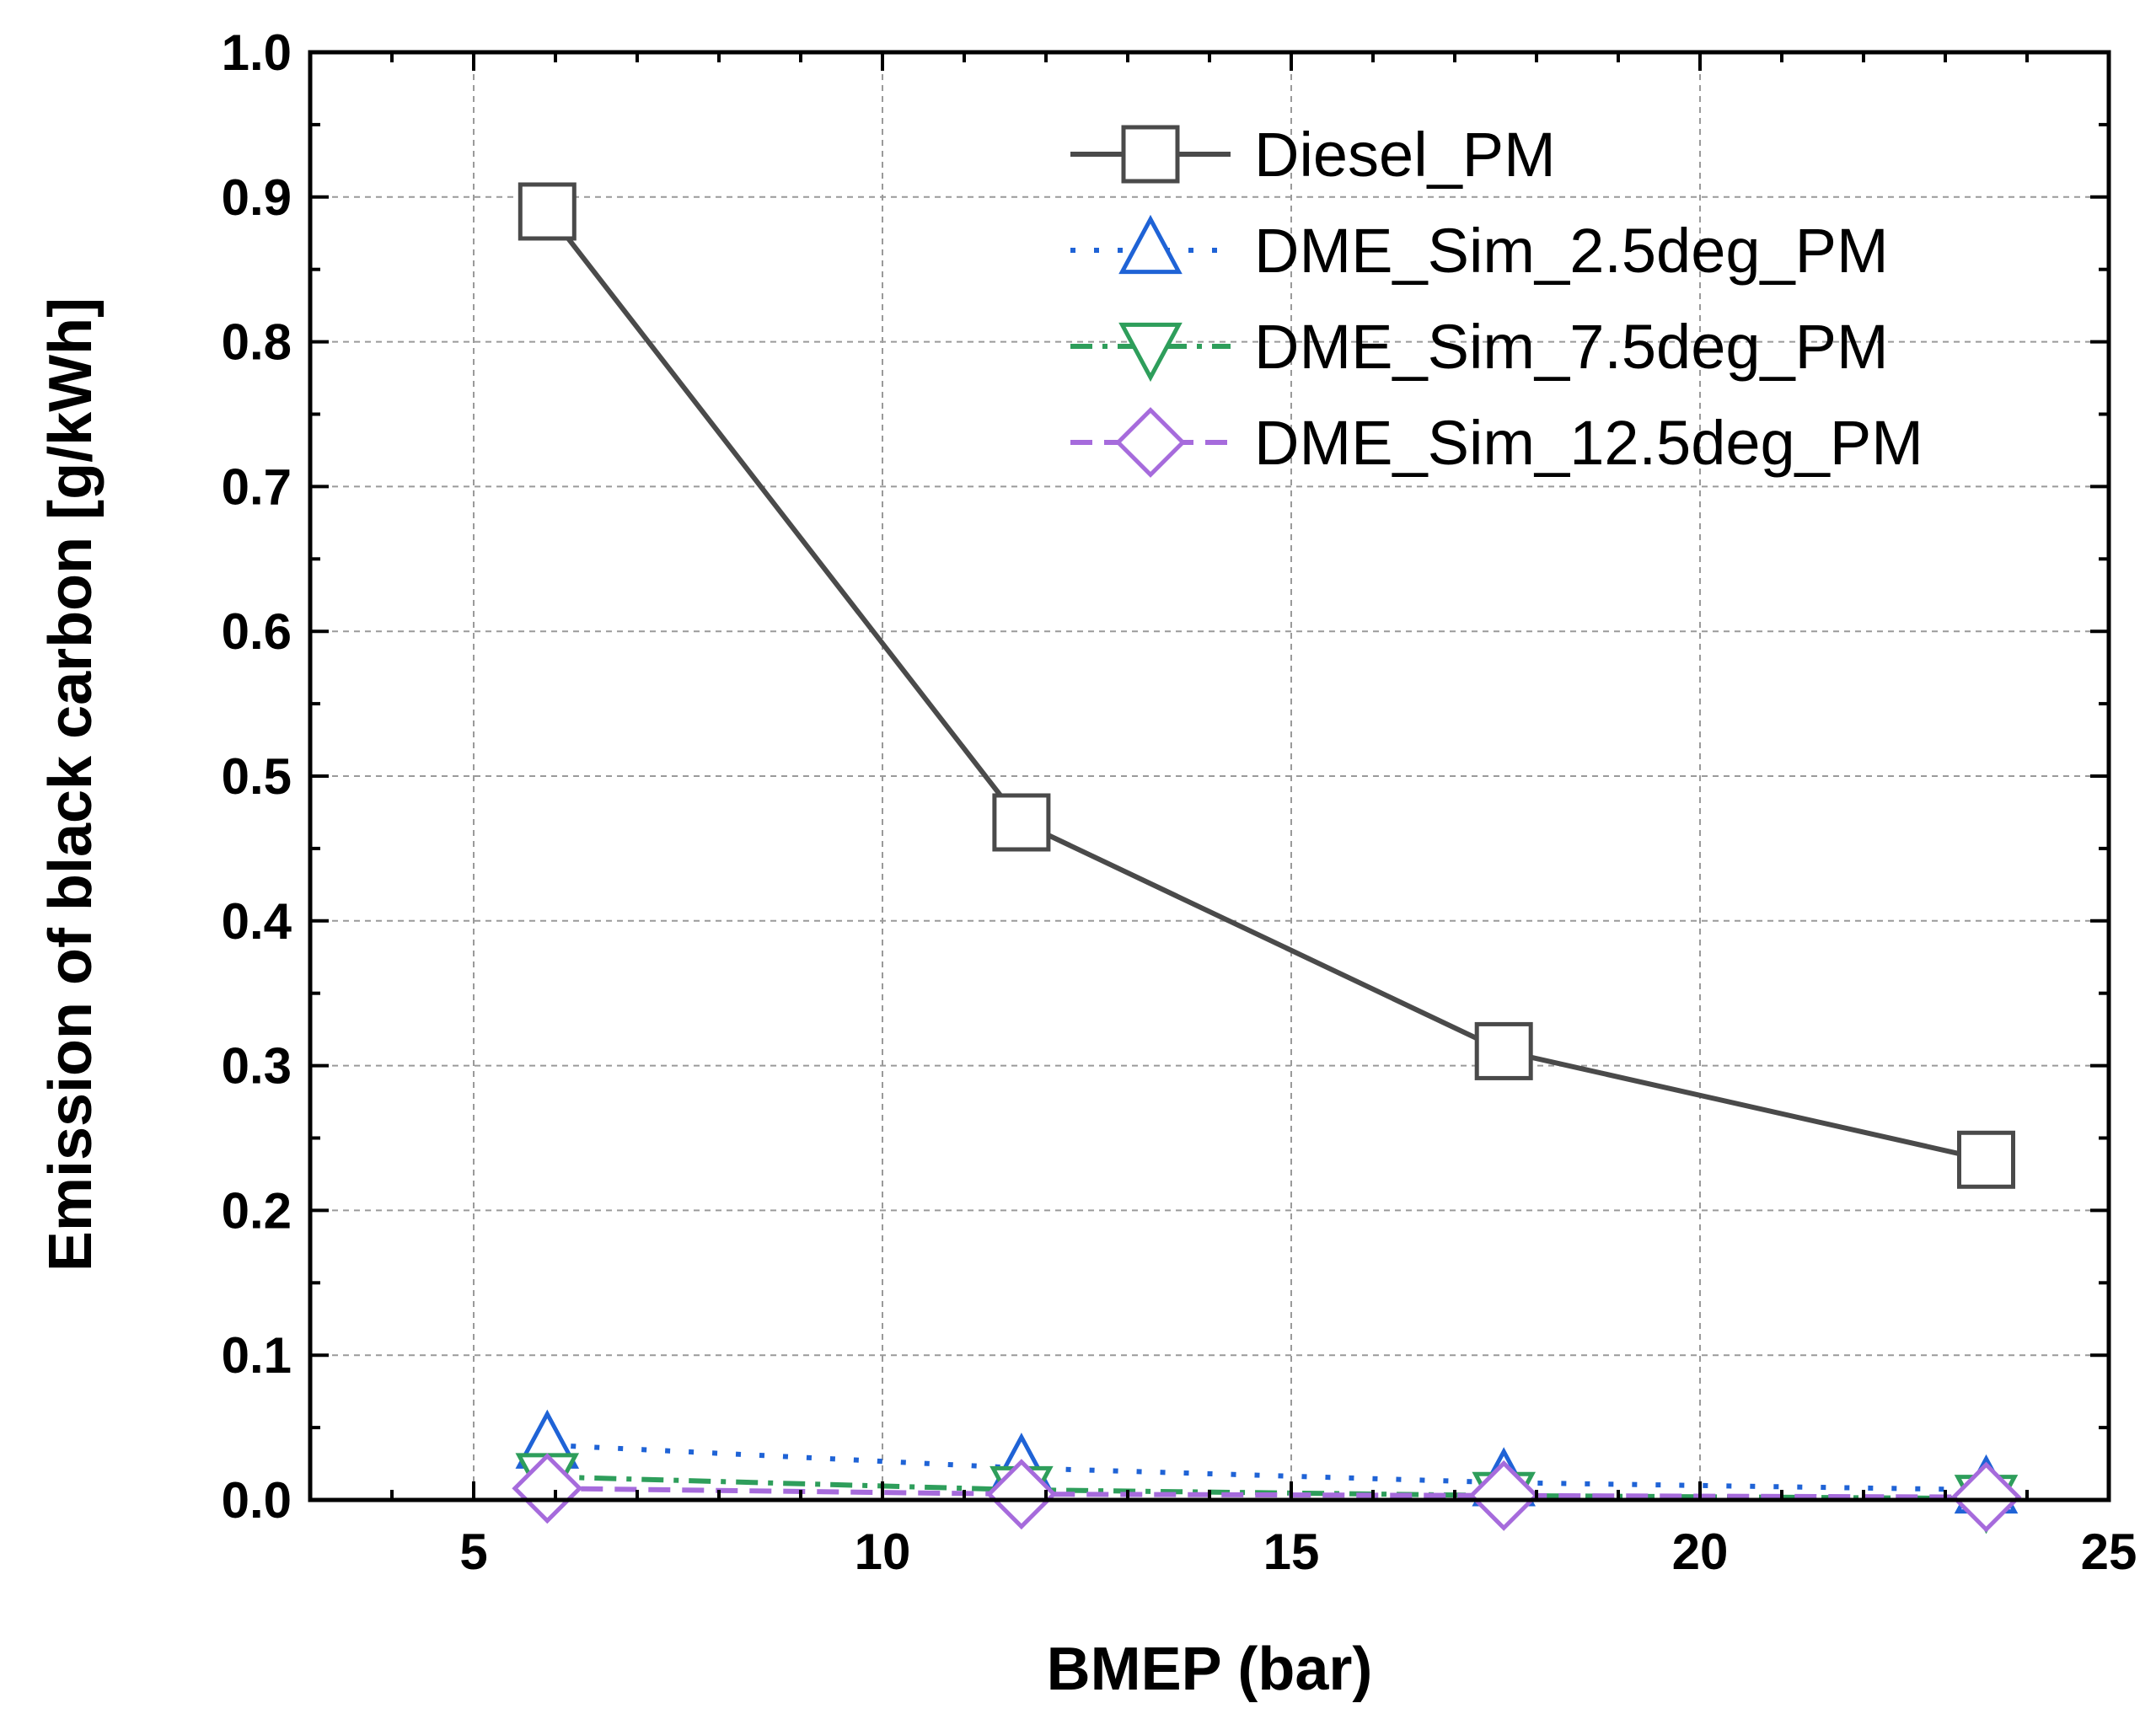  Describe the element at coordinates (257, 1355) in the screenshot. I see `y-tick-label: 0.1` at that location.